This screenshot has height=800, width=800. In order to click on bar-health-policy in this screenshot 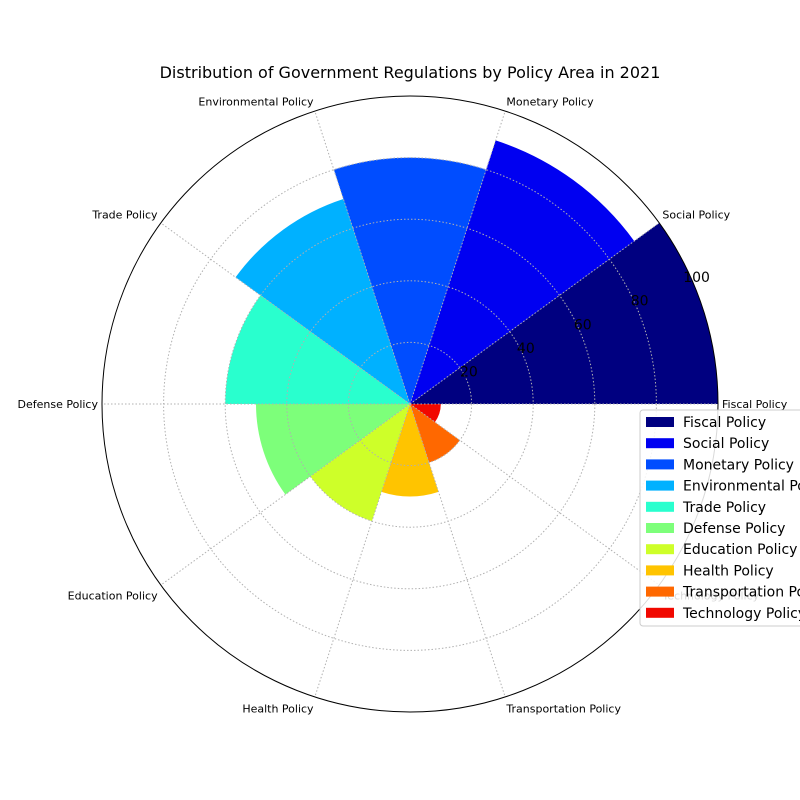, I will do `click(410, 450)`.